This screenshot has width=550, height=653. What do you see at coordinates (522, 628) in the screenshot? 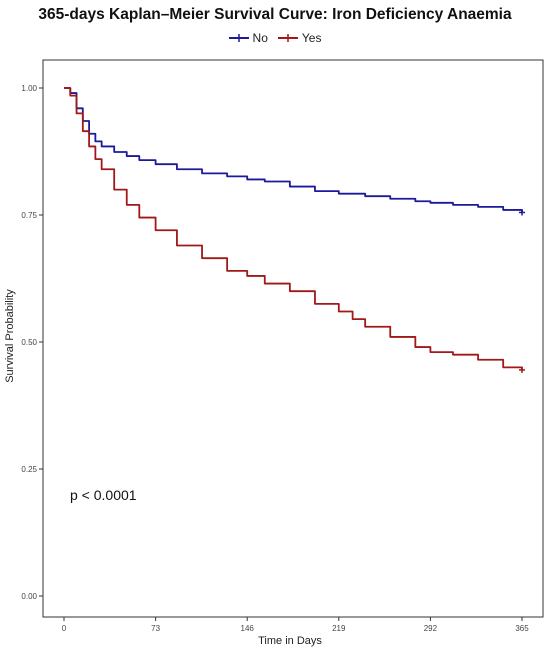
I see `x-tick-label: 365` at bounding box center [522, 628].